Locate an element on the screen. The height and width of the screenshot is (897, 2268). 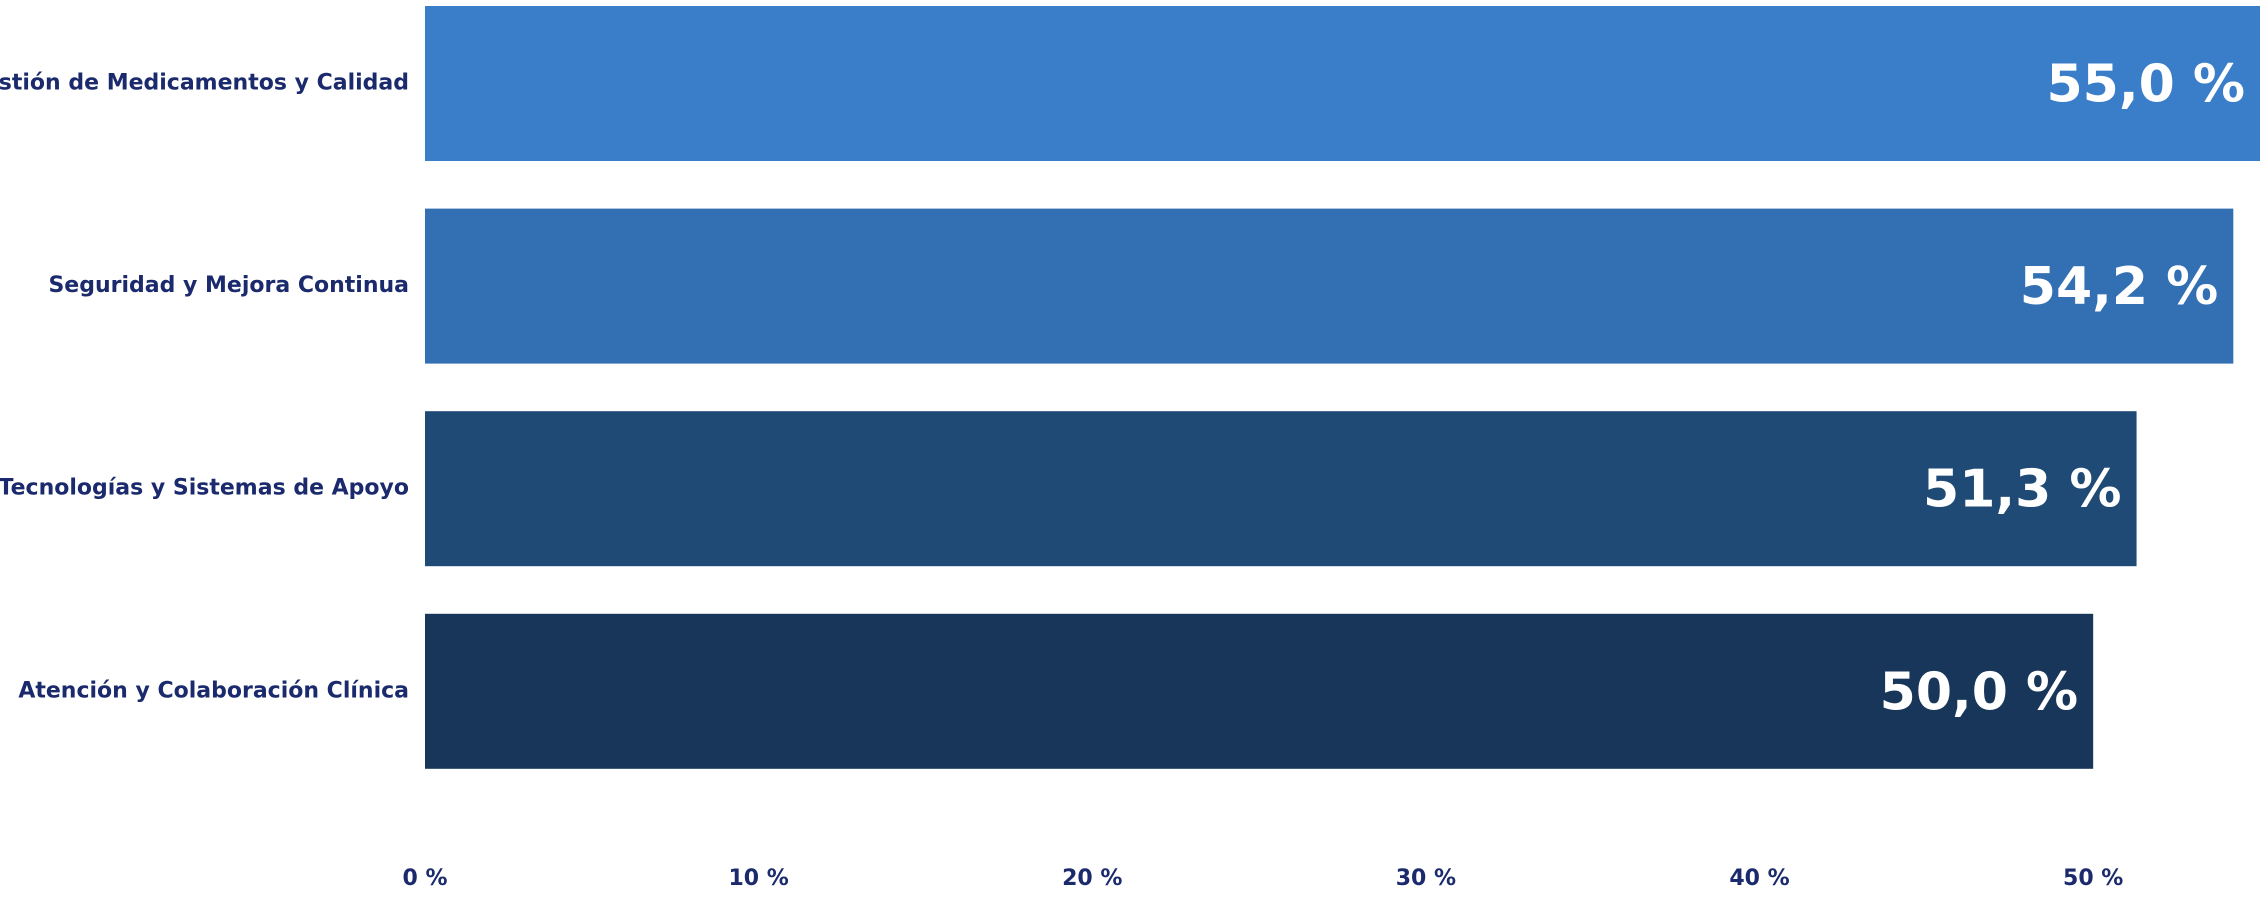
x-tick-label: 20 % is located at coordinates (1092, 878).